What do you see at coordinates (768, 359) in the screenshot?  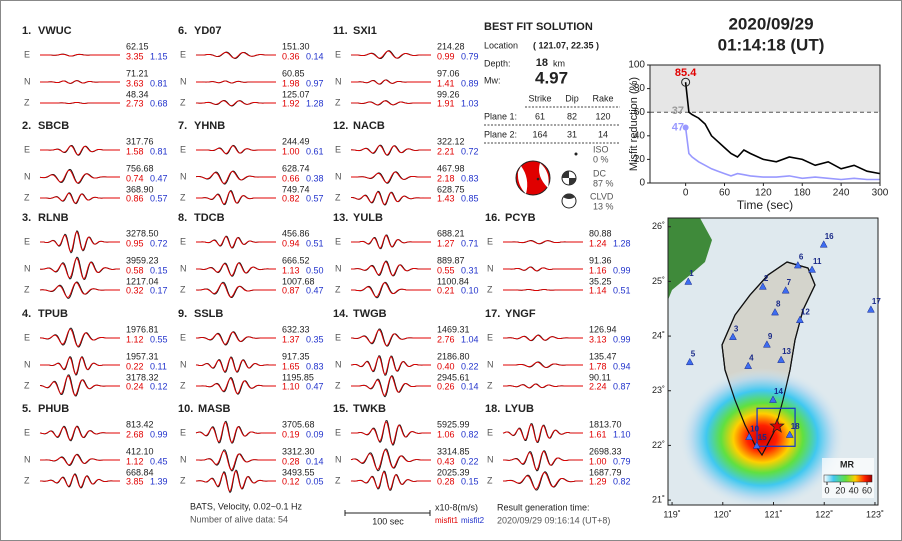 I see `coastline` at bounding box center [768, 359].